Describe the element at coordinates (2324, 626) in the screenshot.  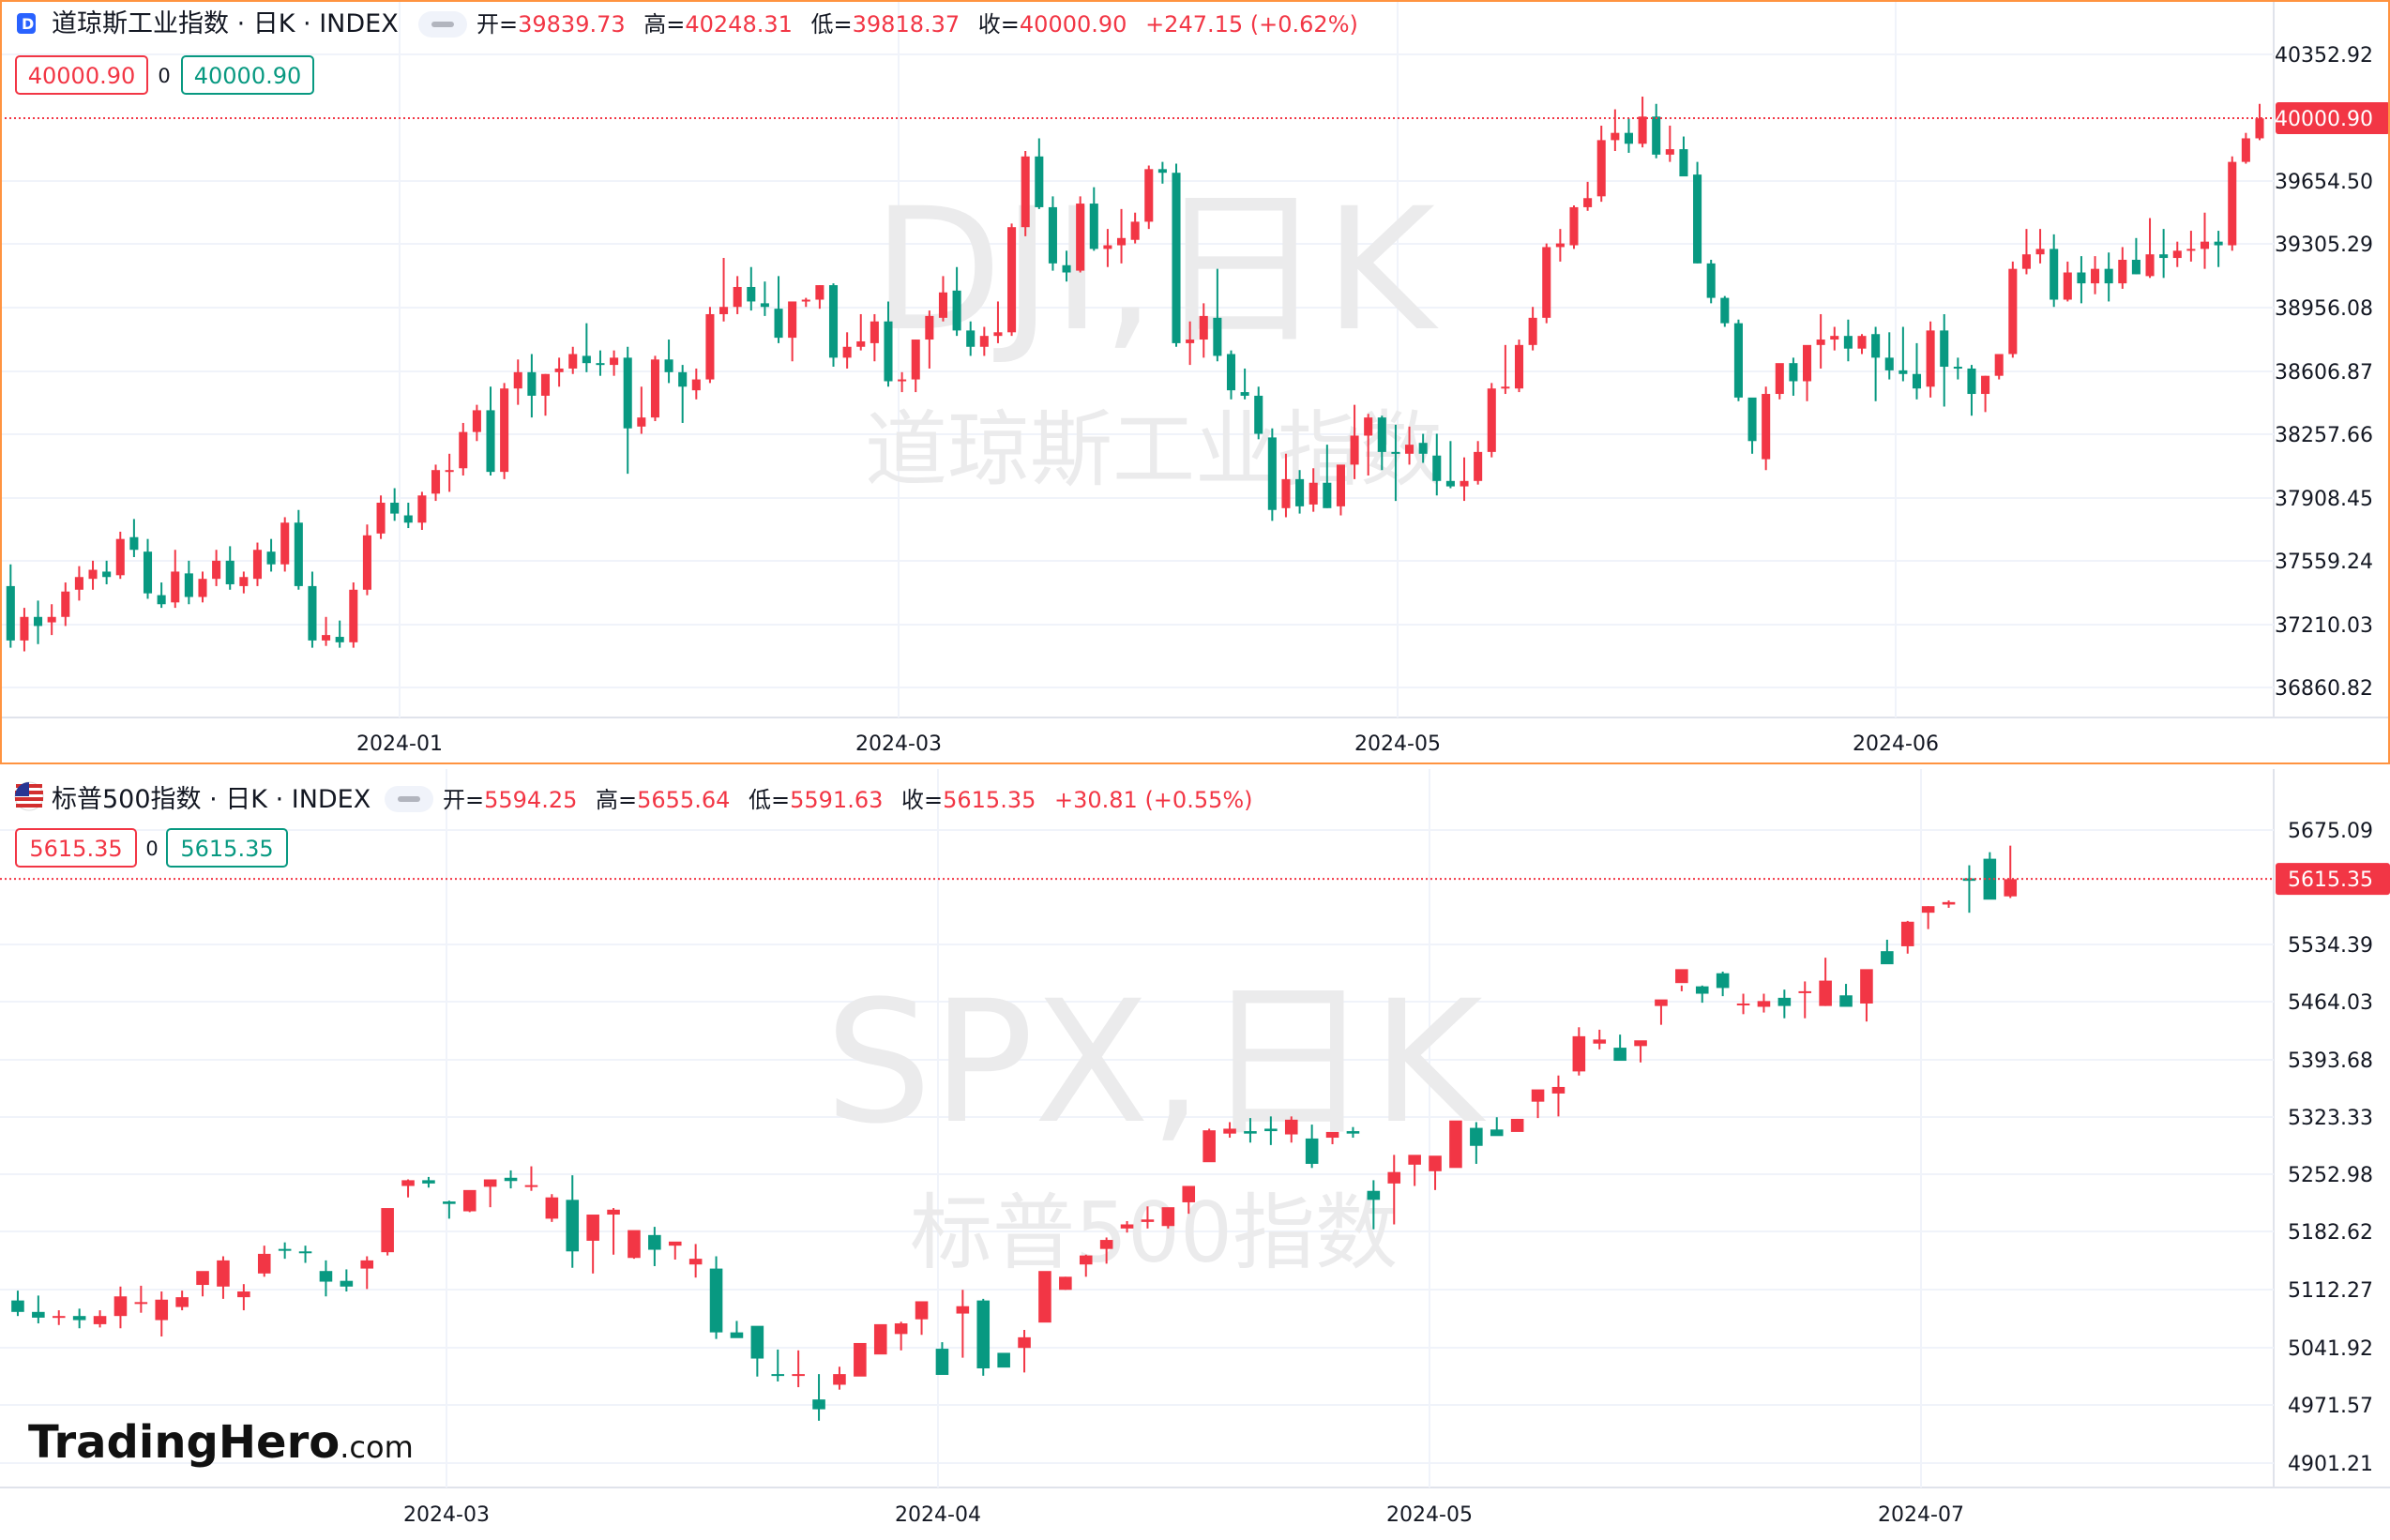
I see `dji-y-tick-label: 37210.03` at that location.